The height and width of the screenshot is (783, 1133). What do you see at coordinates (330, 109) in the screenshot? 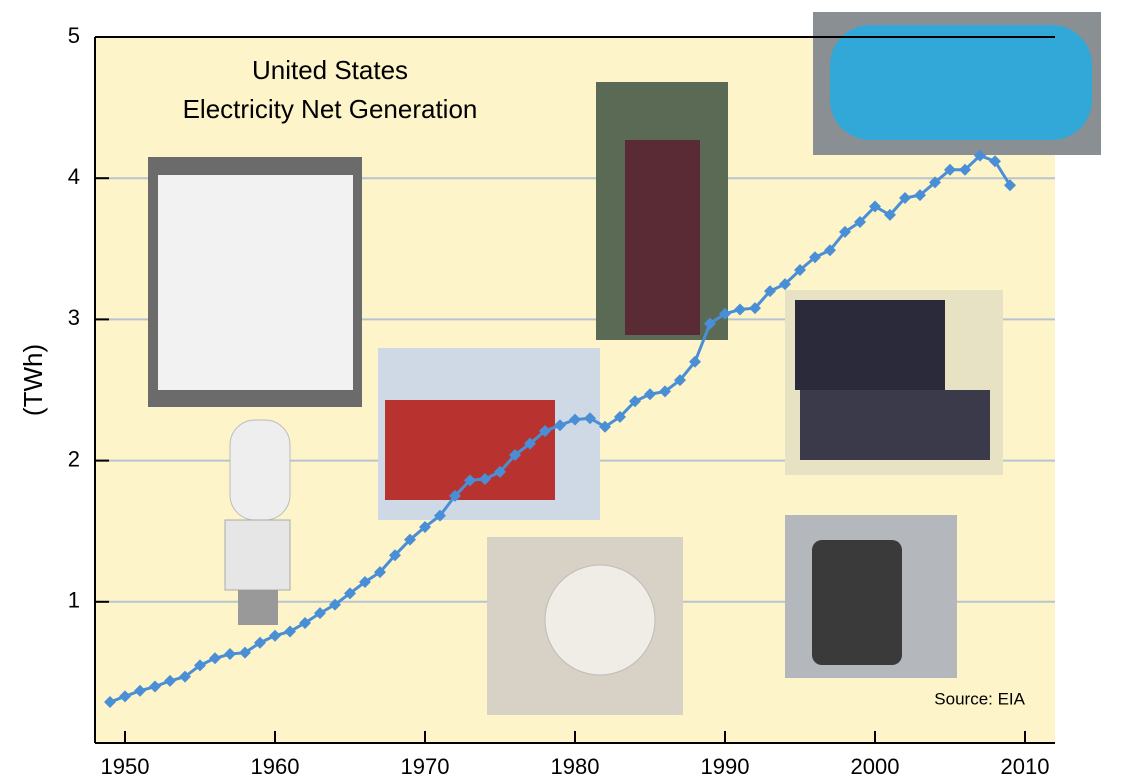
I see `chart-subtitle: Electricity Net Generation` at bounding box center [330, 109].